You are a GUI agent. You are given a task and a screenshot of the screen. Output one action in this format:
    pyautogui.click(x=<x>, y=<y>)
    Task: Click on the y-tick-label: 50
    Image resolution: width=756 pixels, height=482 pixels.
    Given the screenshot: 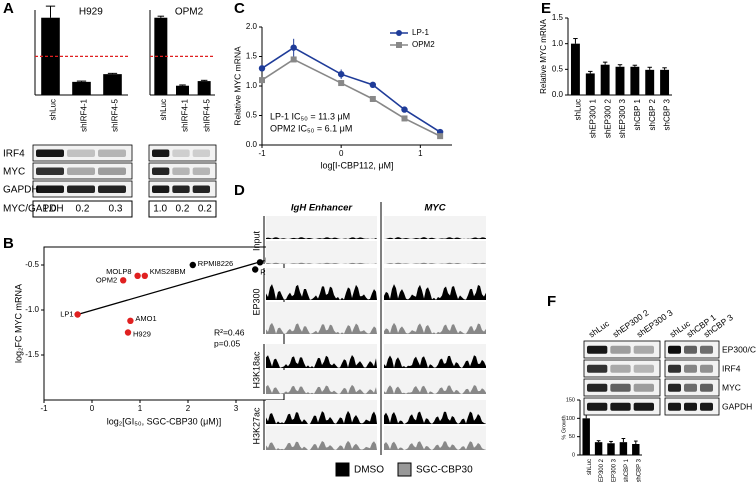 What is the action you would take?
    pyautogui.click(x=572, y=437)
    